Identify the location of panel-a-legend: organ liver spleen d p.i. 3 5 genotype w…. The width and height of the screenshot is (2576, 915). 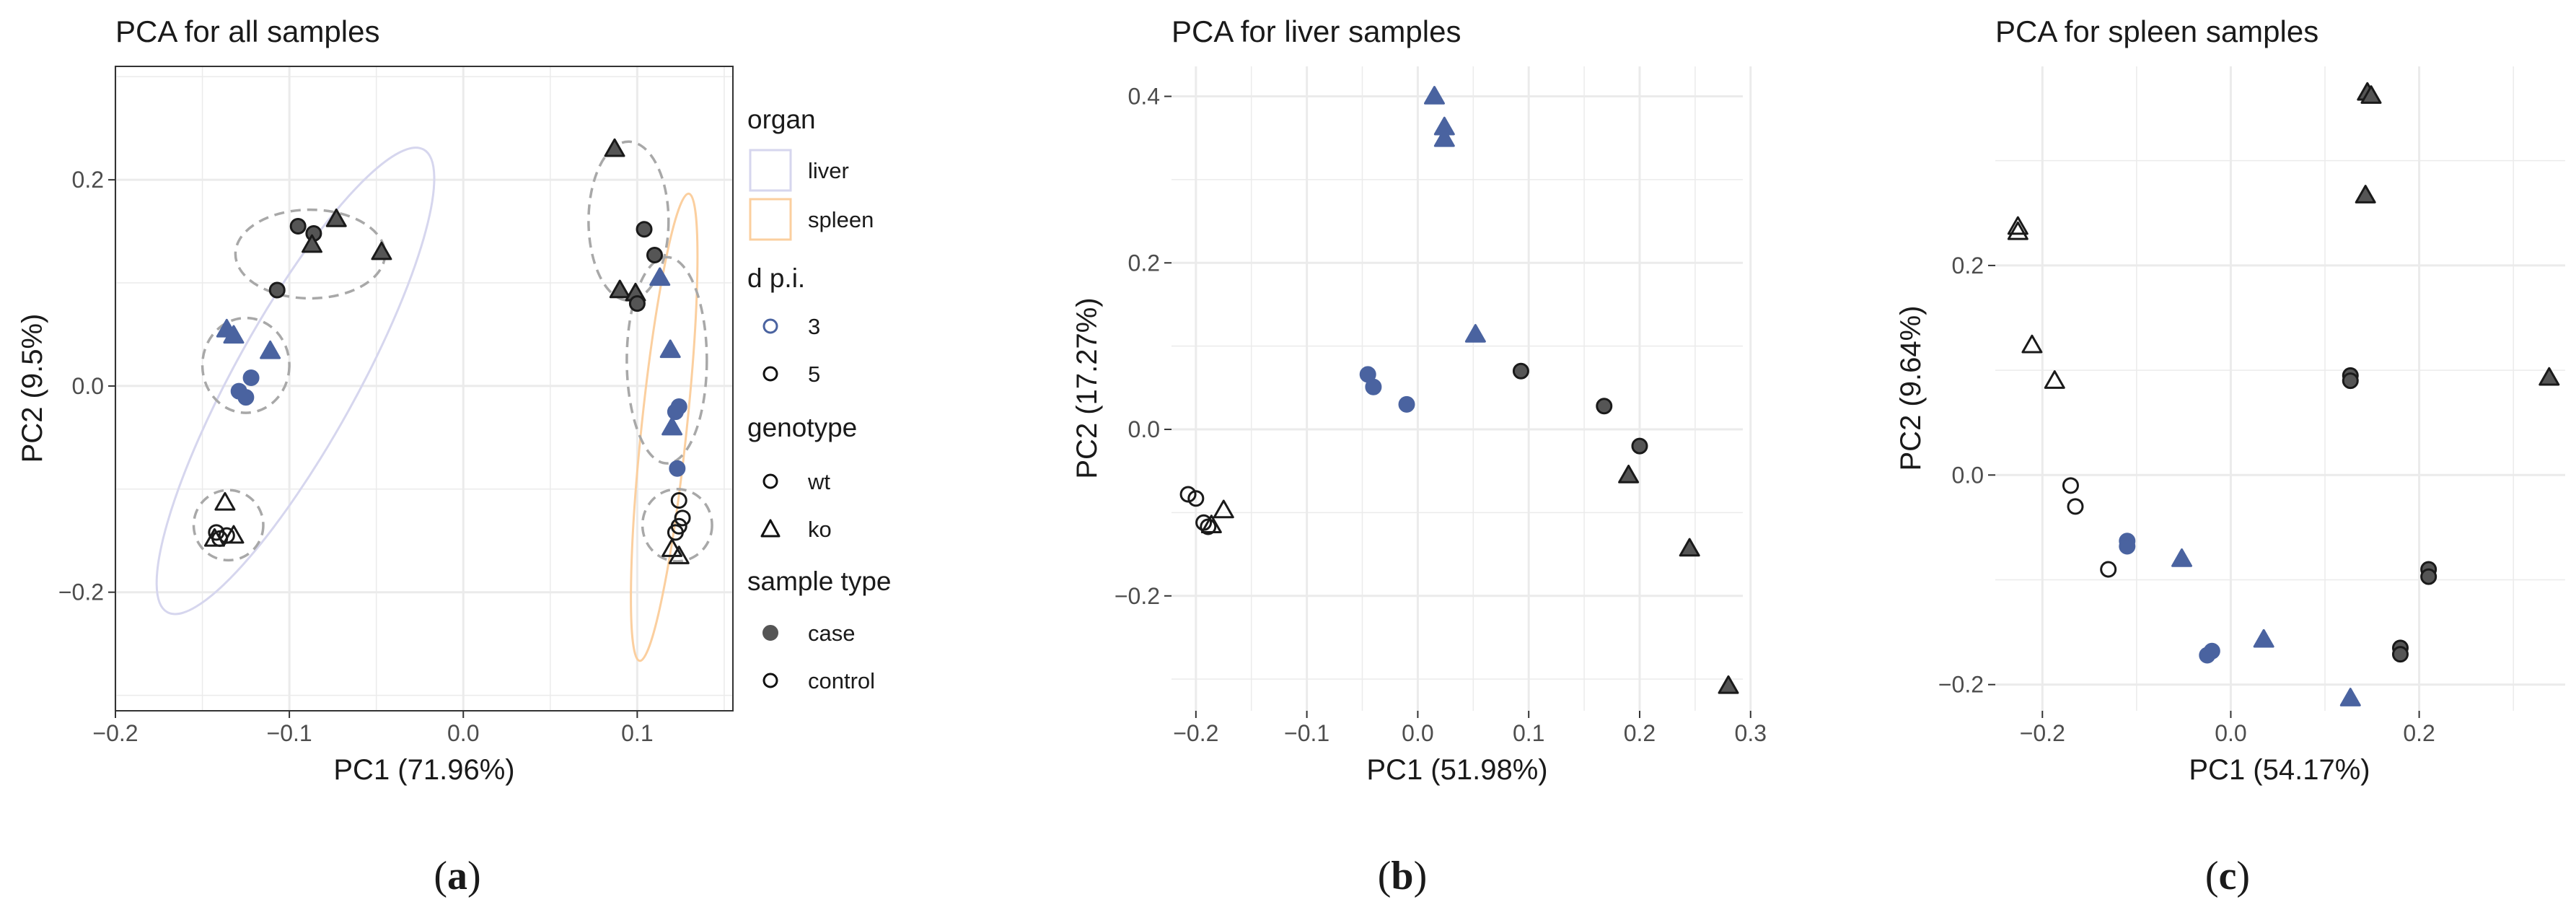
(819, 399).